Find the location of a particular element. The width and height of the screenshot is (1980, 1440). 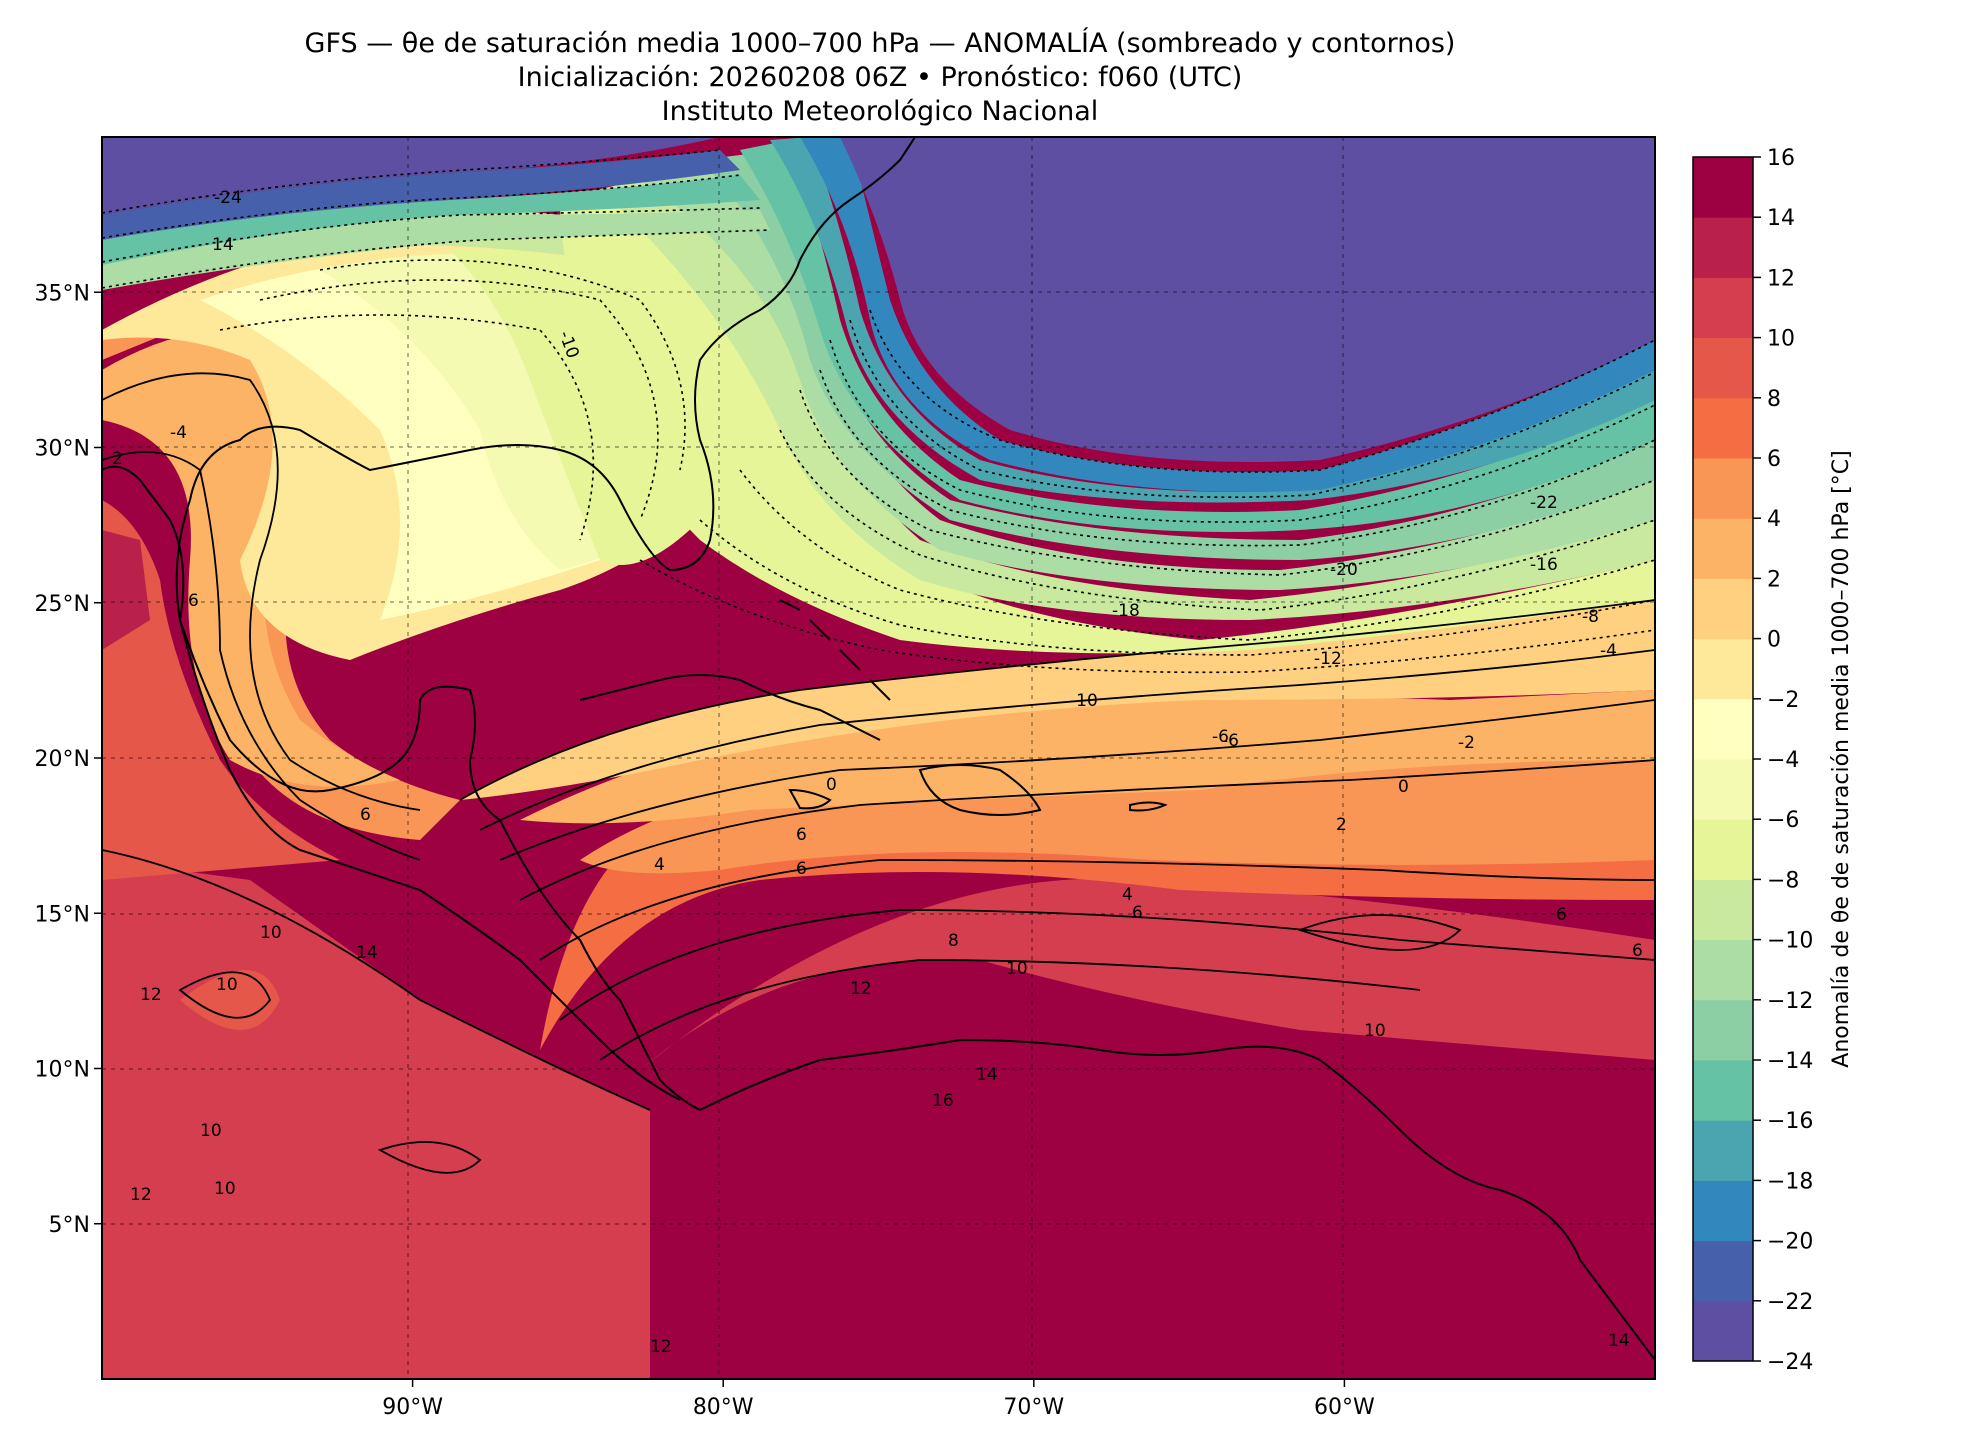

contour-label: -18 is located at coordinates (1126, 611).